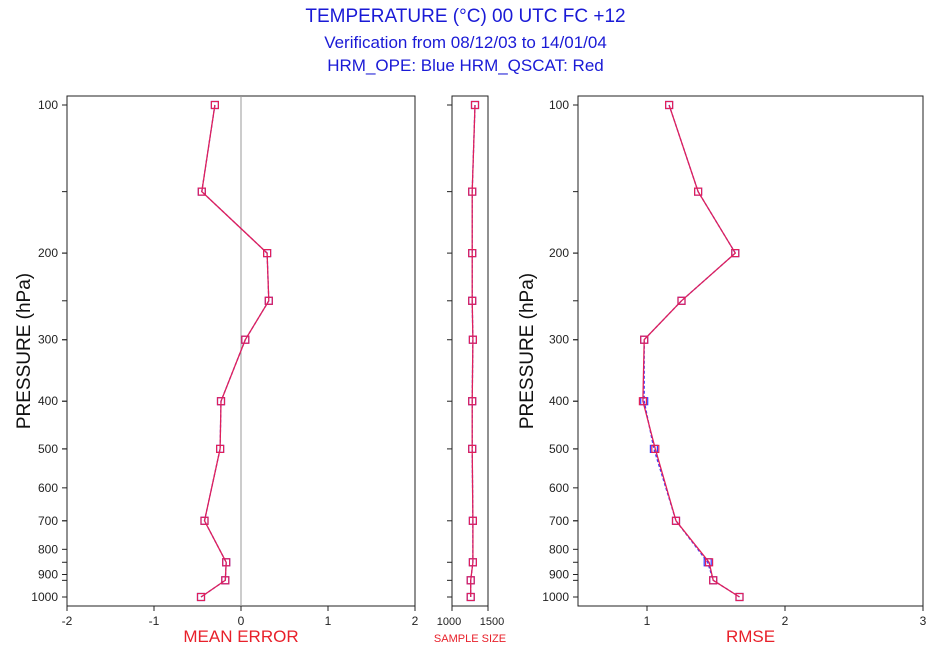  I want to click on chart3-x-axis-label: RMSE, so click(750, 636).